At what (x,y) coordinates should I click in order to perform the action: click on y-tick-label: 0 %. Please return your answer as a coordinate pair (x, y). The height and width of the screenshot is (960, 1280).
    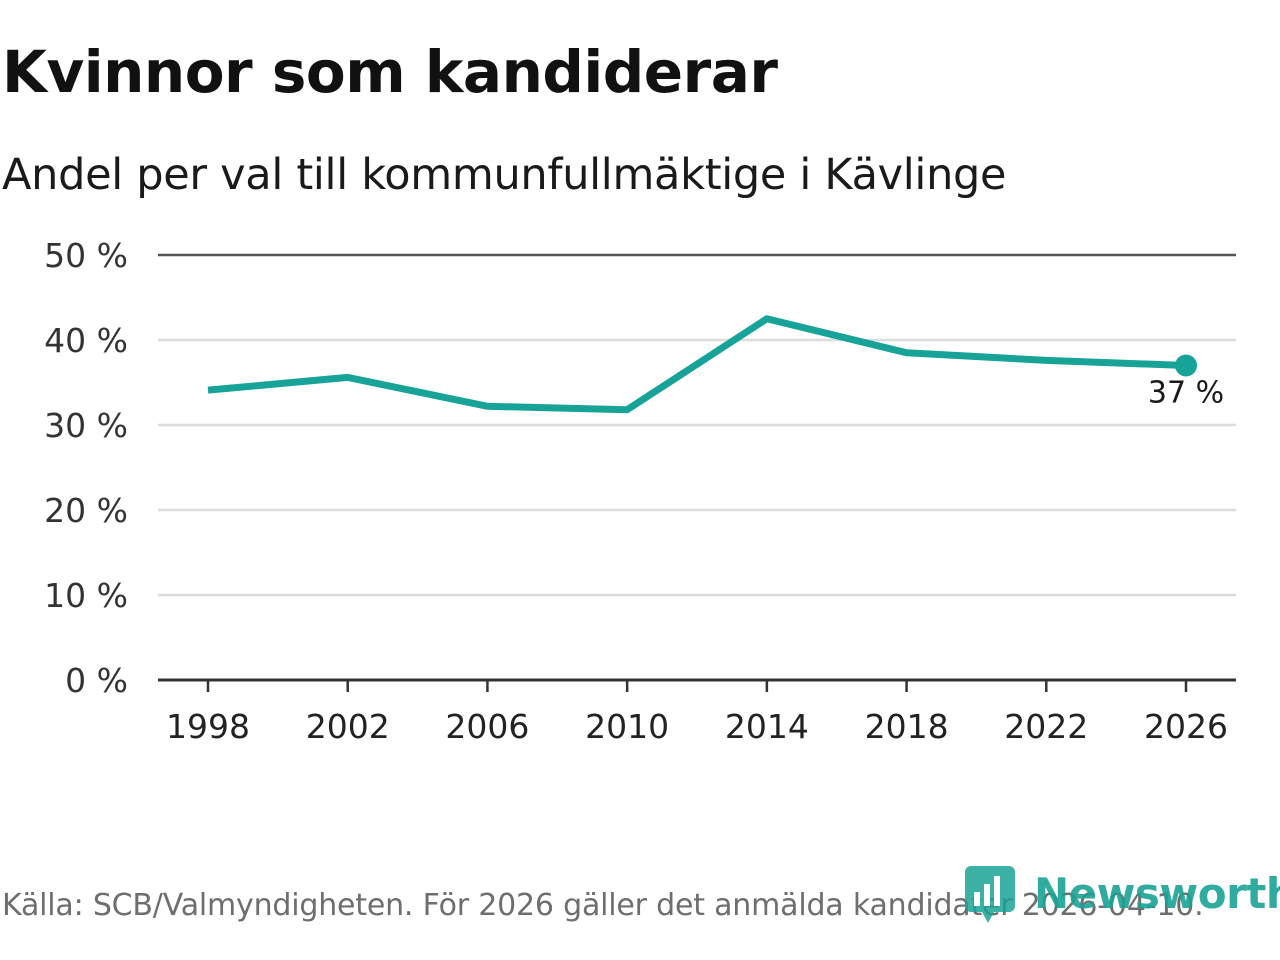
    Looking at the image, I should click on (96, 680).